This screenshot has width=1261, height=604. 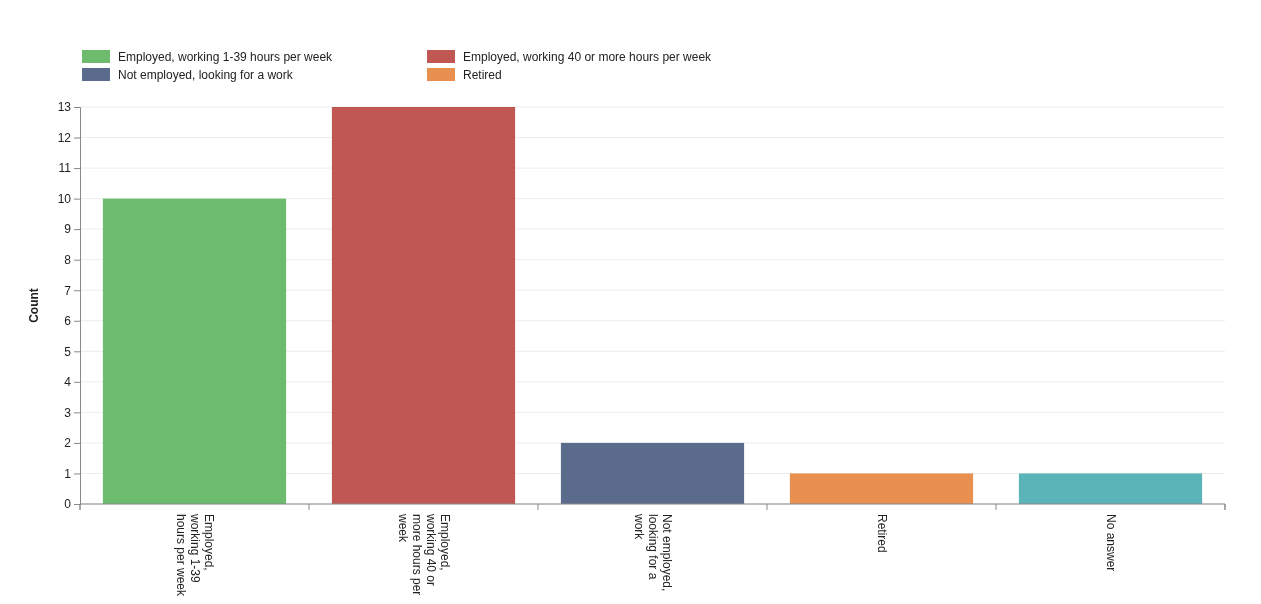 I want to click on legend-label: Employed, working 1-39 hours per week, so click(x=226, y=57).